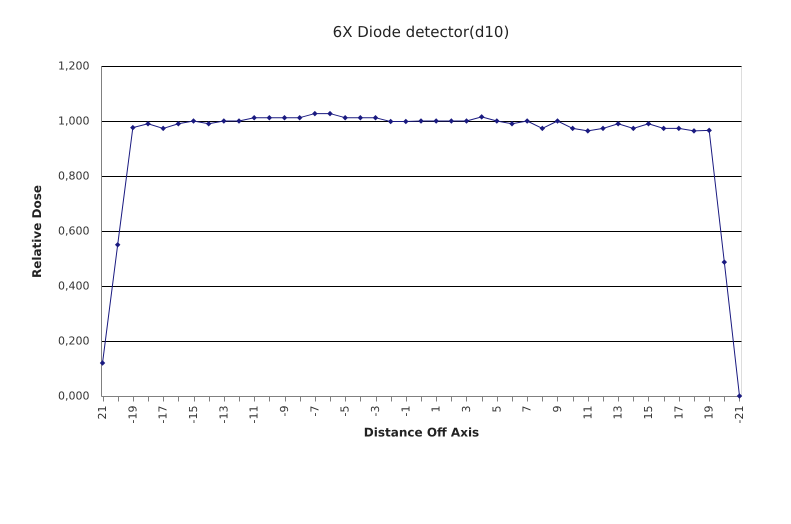 This screenshot has height=524, width=791. What do you see at coordinates (74, 286) in the screenshot?
I see `y-tick-label: 0,400` at bounding box center [74, 286].